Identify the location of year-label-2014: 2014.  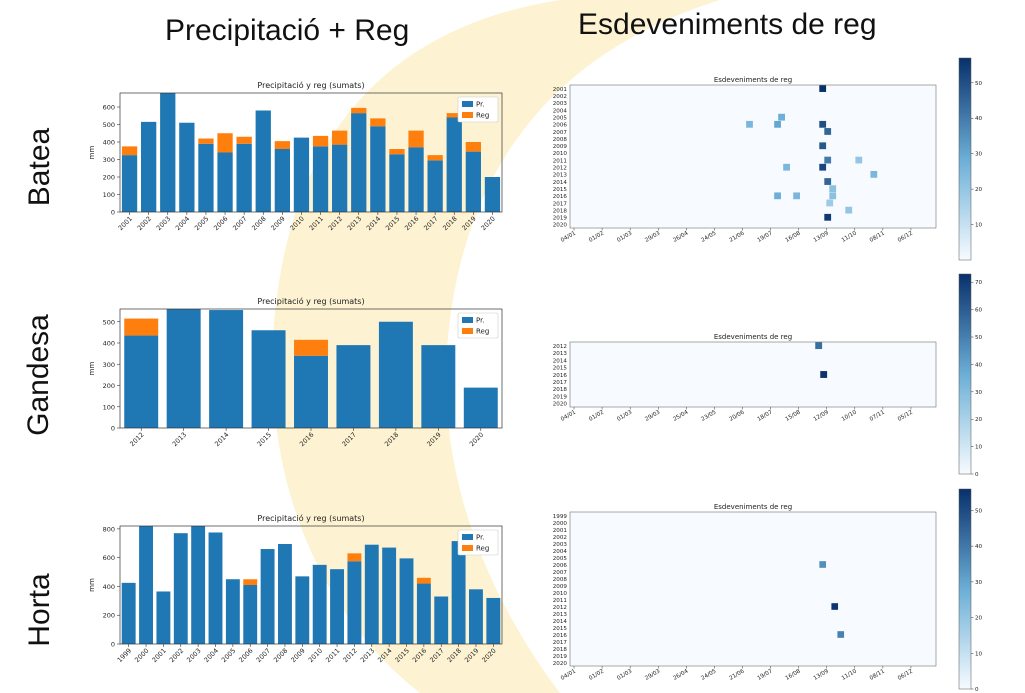
(560, 361).